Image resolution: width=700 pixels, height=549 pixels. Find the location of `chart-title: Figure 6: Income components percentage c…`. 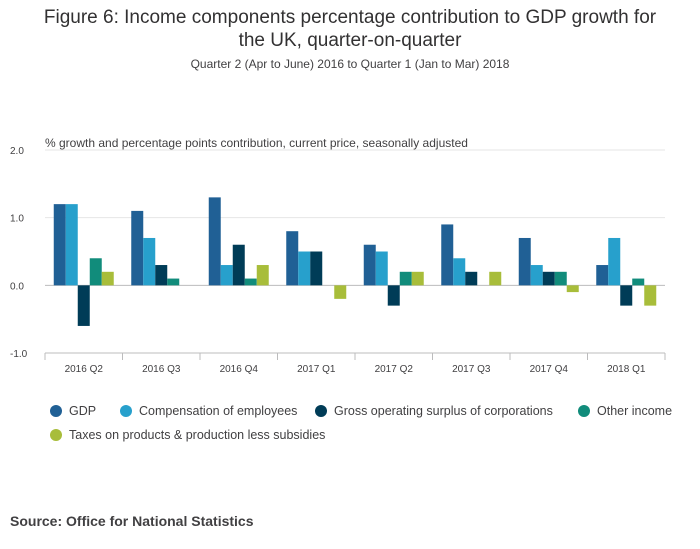

chart-title: Figure 6: Income components percentage c… is located at coordinates (350, 29).